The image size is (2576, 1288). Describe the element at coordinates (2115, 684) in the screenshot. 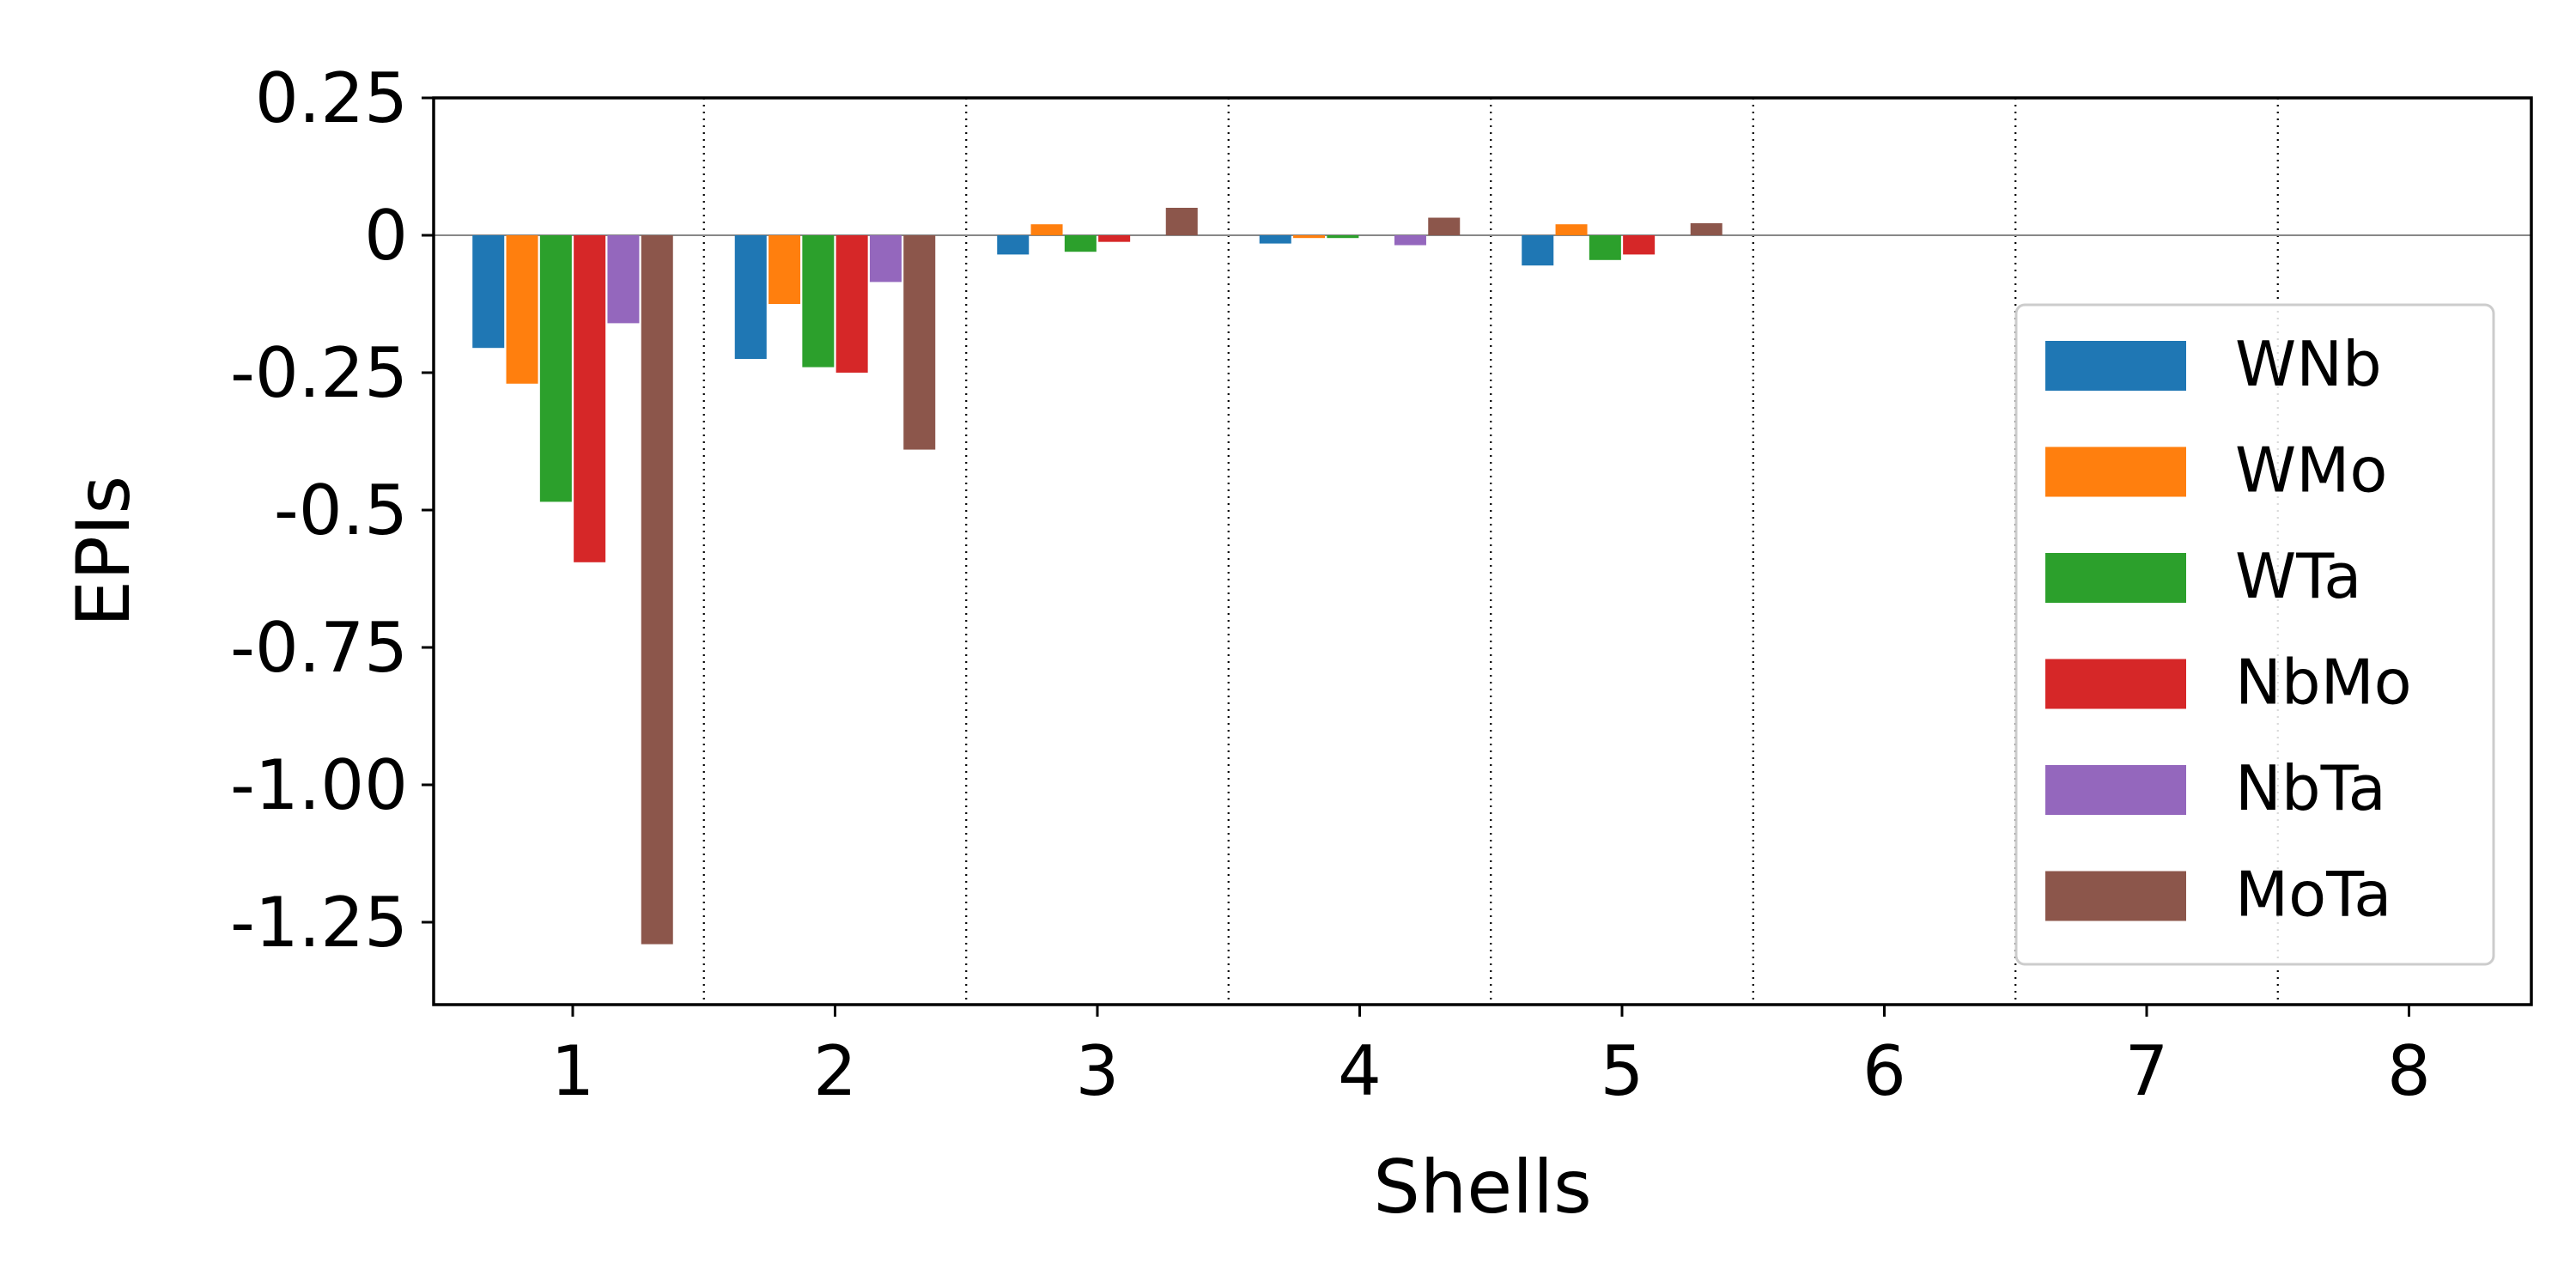

I see `legend-swatch-nbmo` at that location.